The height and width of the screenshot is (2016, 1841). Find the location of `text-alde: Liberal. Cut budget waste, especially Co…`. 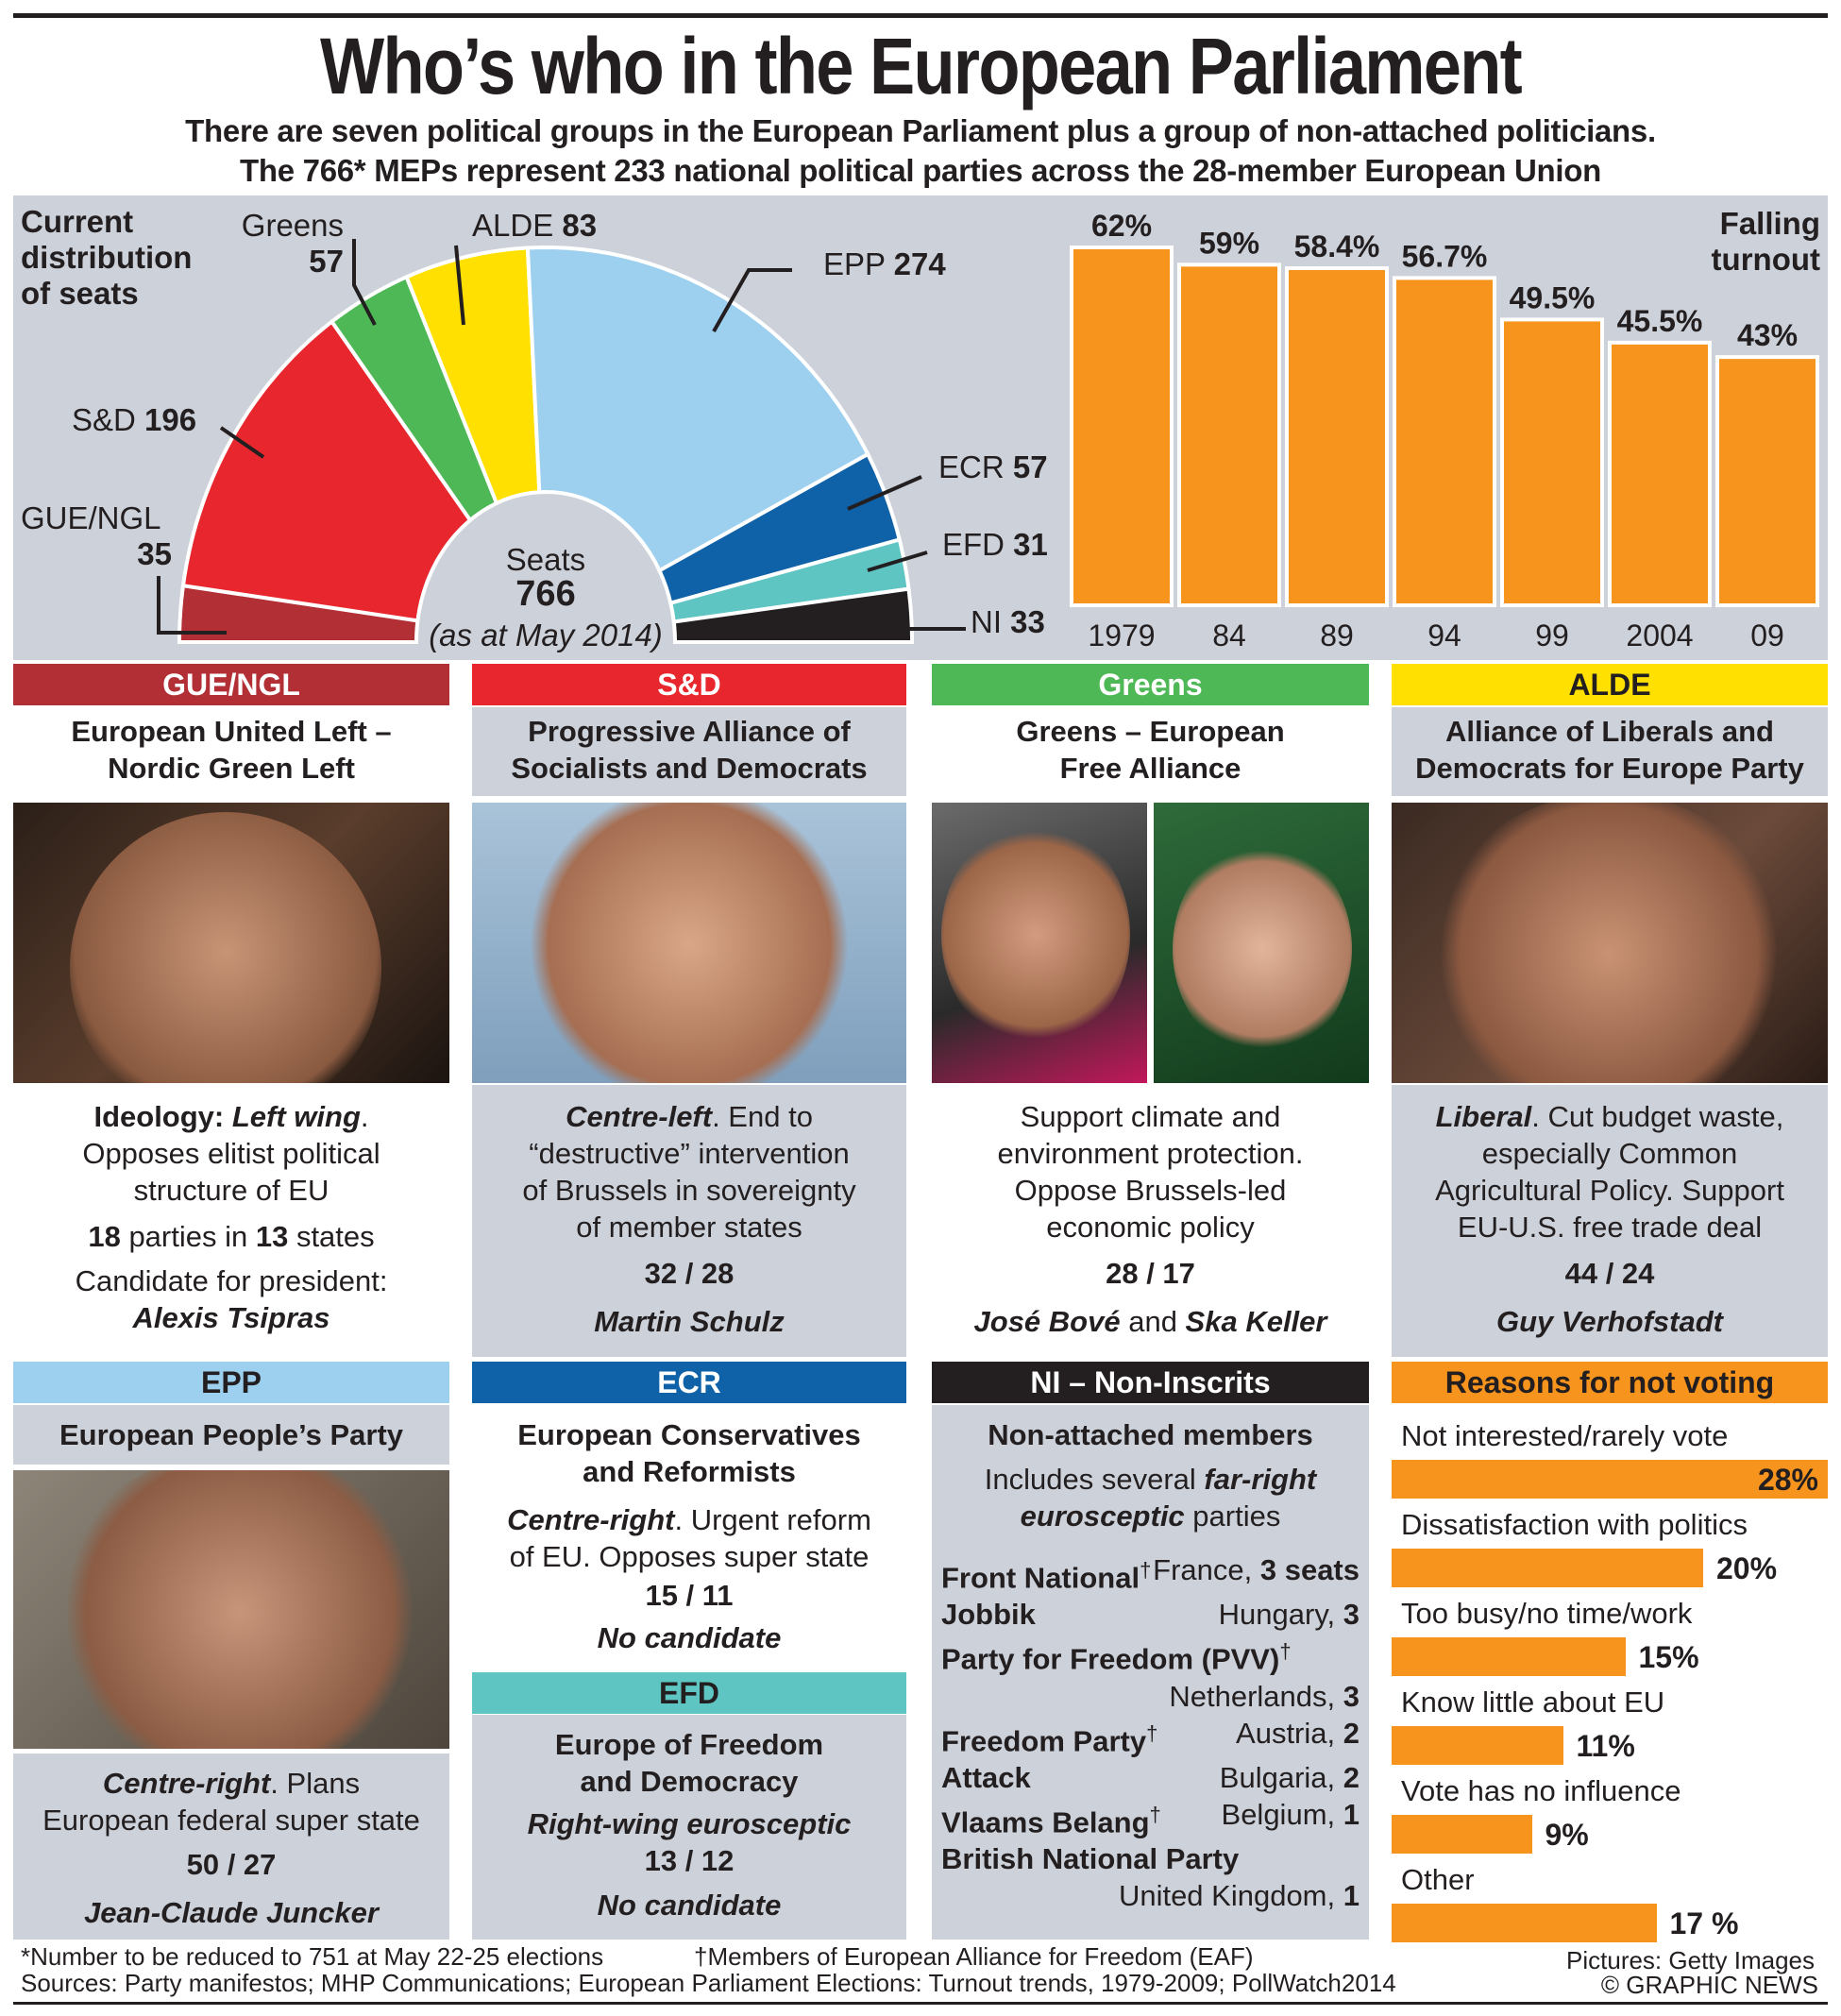

text-alde: Liberal. Cut budget waste, especially Co… is located at coordinates (1610, 1221).